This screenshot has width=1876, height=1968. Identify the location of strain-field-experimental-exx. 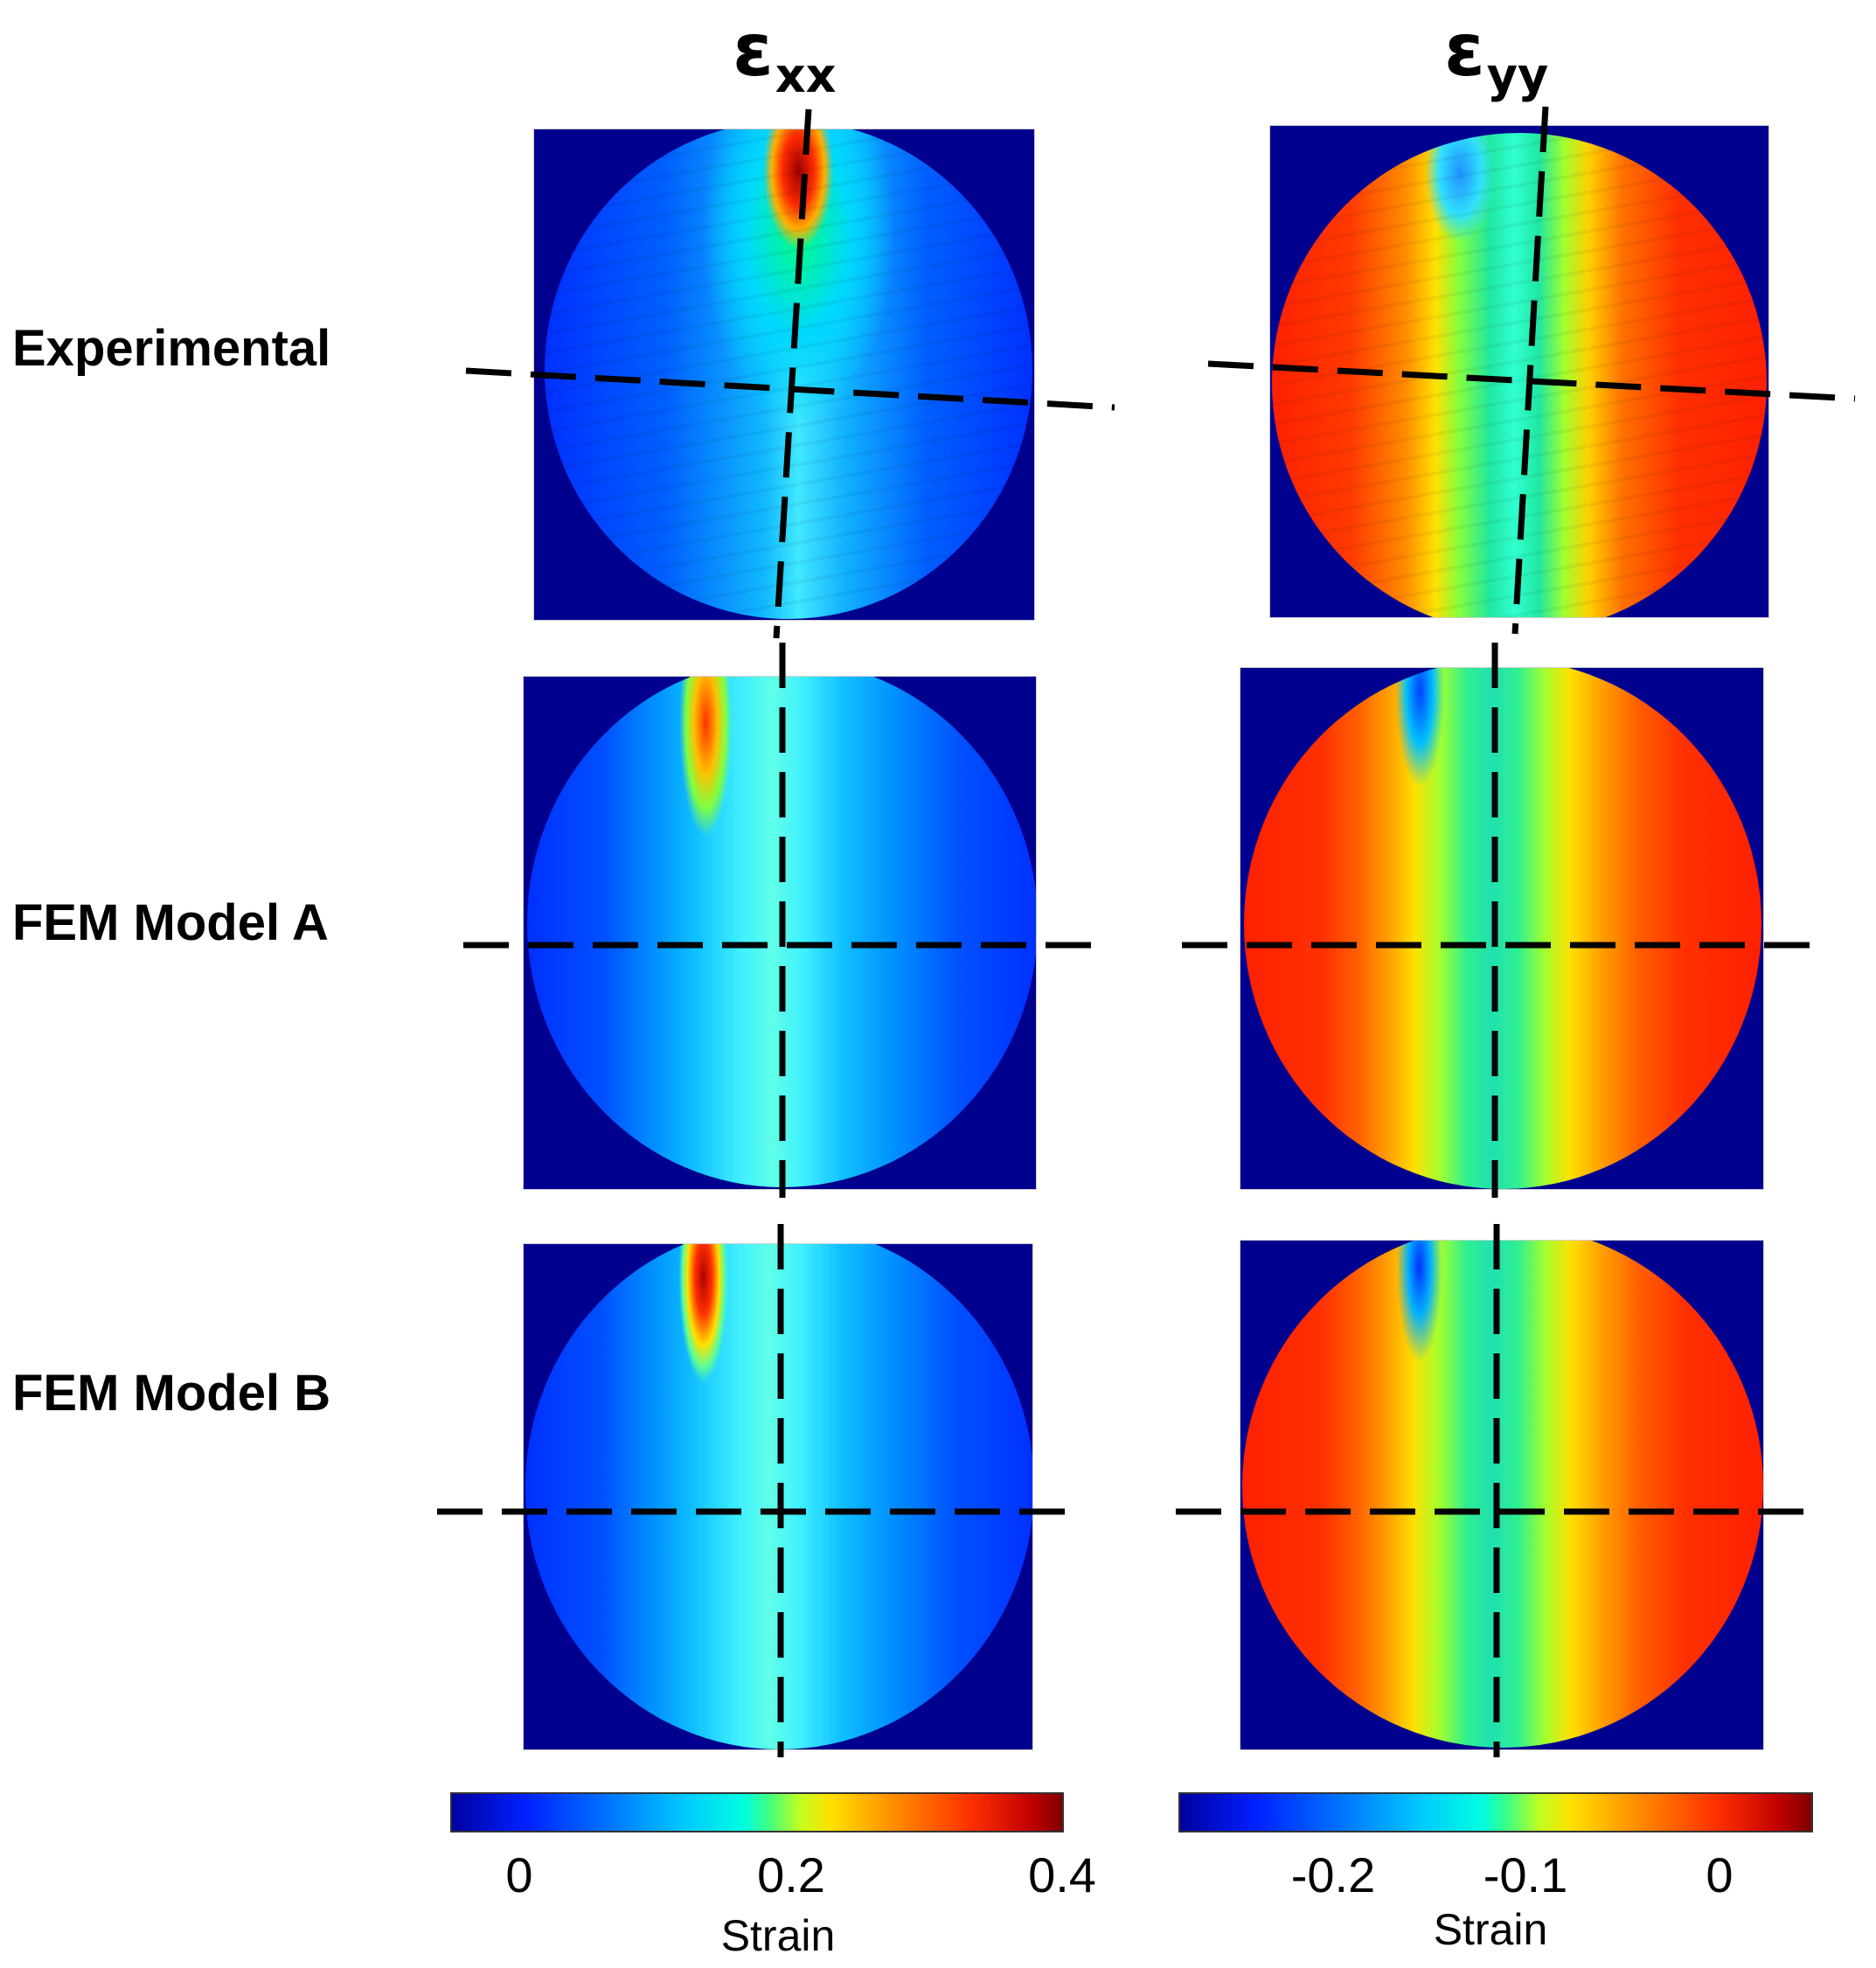
(788, 374).